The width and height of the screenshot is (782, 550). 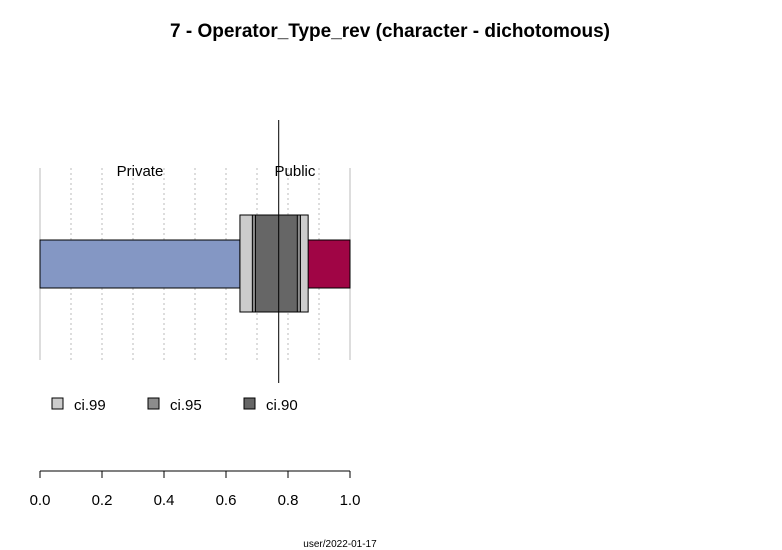 I want to click on footer-text: user/2022-01-17, so click(x=340, y=544).